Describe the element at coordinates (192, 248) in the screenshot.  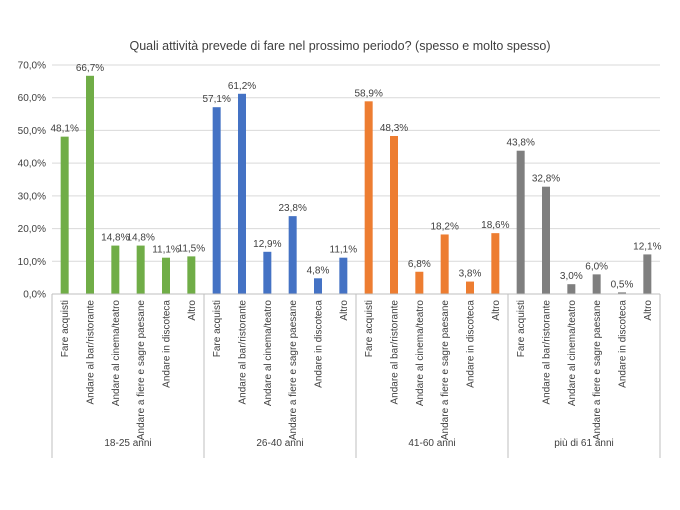
I see `data-label: 11,5%` at that location.